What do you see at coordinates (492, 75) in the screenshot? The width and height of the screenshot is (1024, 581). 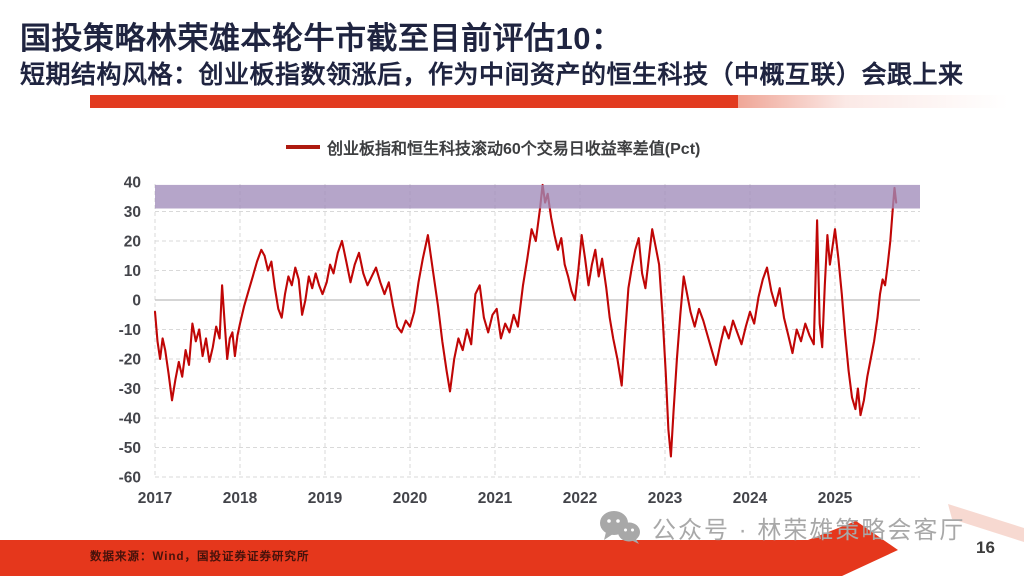 I see `page-subtitle: 短期结构风格：创业板指数领涨后，作为中间资产的恒生科技（中概互联）会跟上来` at bounding box center [492, 75].